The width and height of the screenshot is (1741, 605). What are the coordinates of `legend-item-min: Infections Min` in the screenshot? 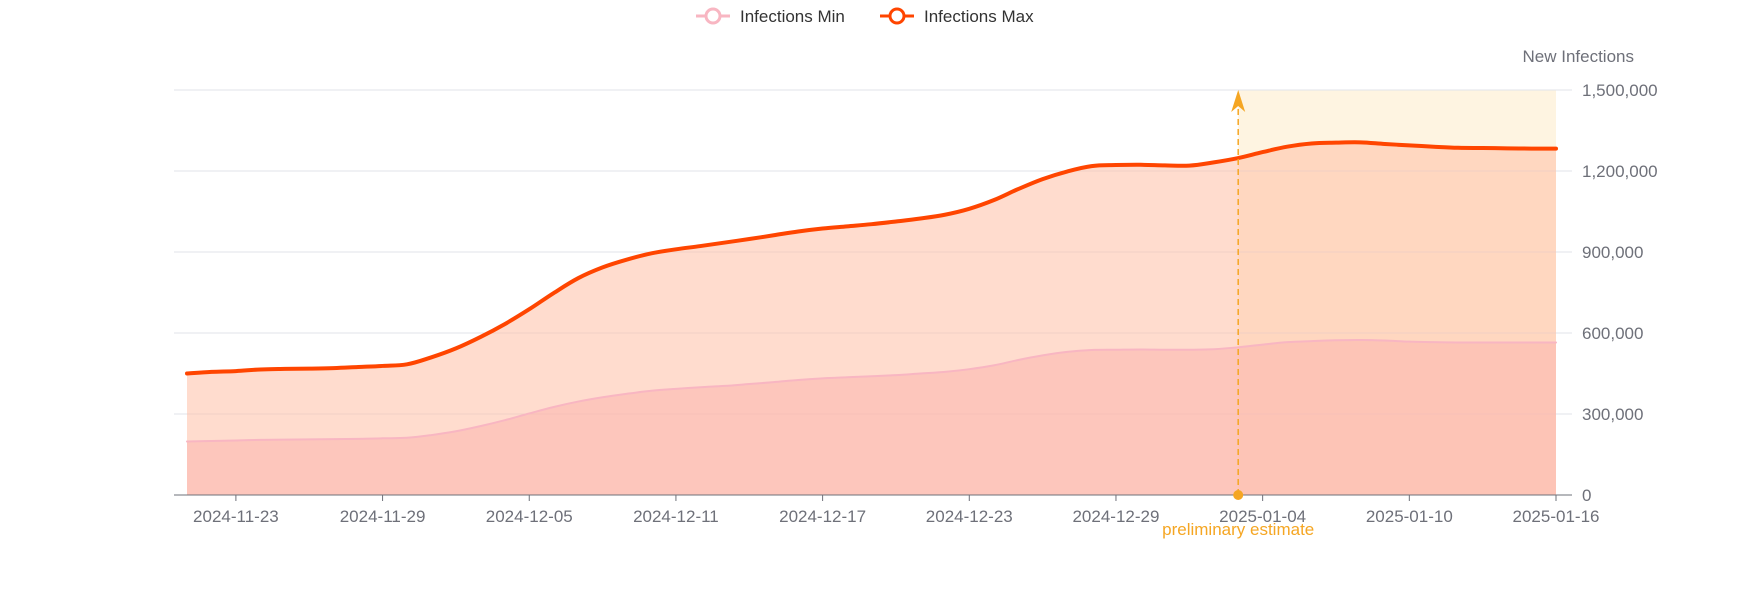 It's located at (770, 16).